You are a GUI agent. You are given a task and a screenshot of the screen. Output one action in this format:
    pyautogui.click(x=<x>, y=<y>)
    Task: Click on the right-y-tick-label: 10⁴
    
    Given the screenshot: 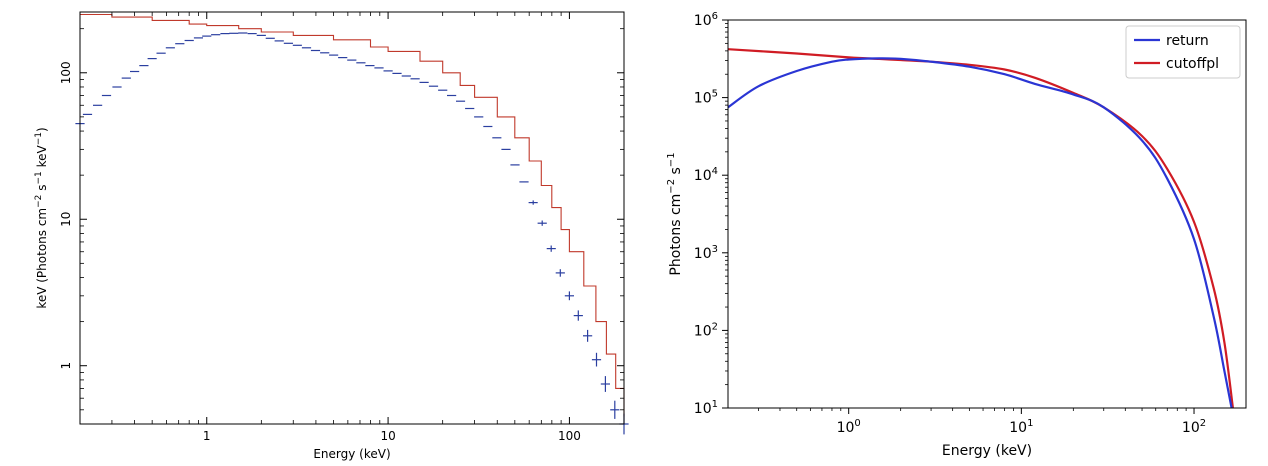 What is the action you would take?
    pyautogui.click(x=706, y=175)
    